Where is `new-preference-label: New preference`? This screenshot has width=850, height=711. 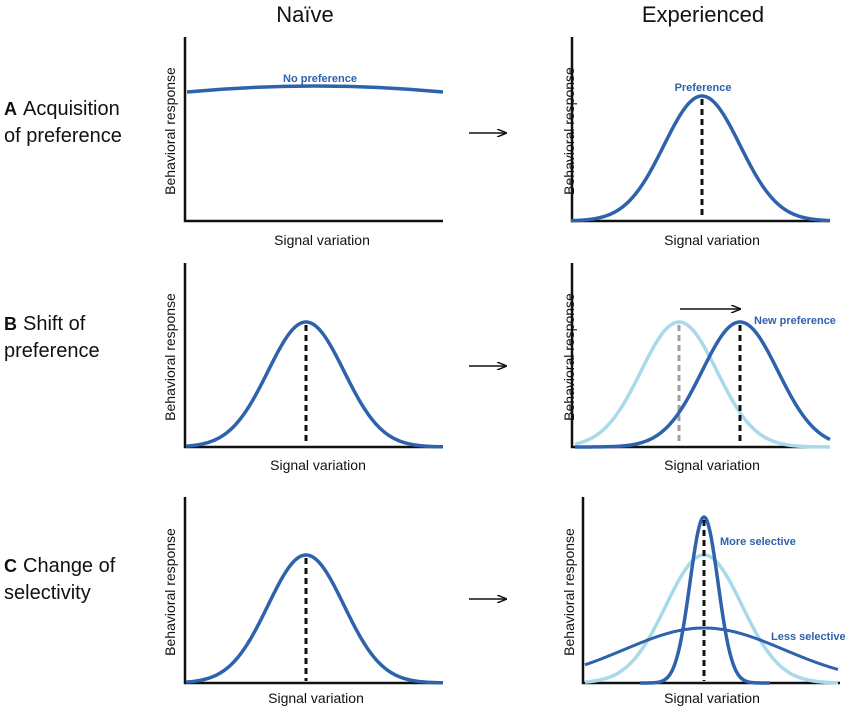 new-preference-label: New preference is located at coordinates (795, 321).